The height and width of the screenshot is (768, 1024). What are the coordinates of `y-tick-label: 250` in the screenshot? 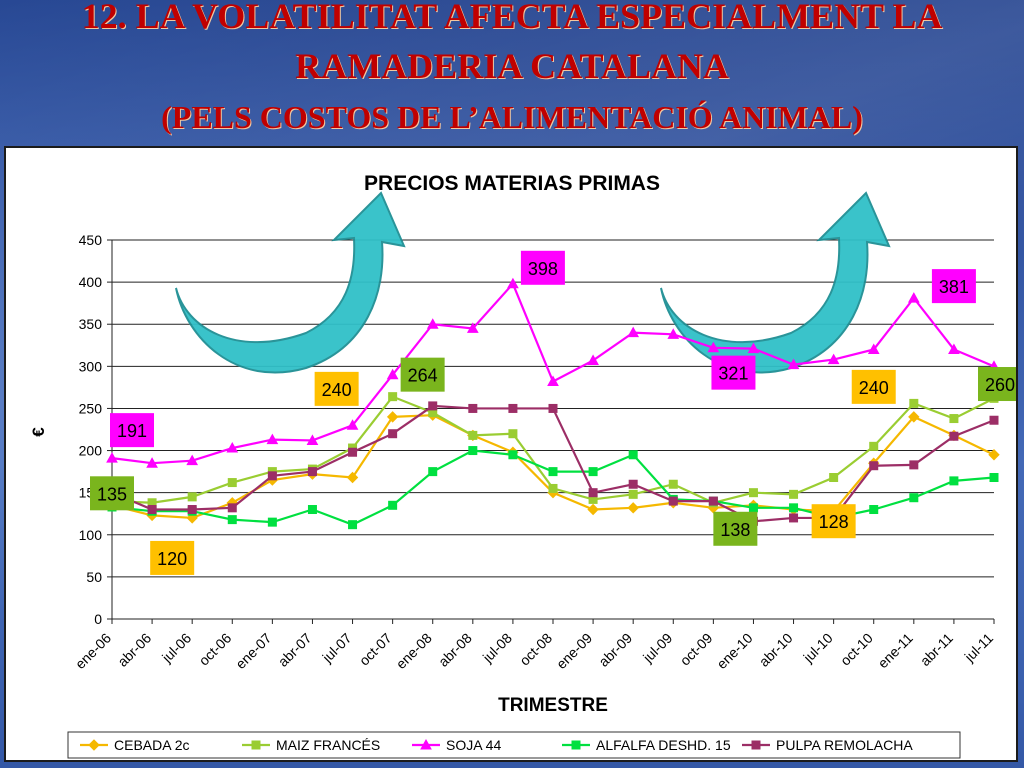 It's located at (91, 408).